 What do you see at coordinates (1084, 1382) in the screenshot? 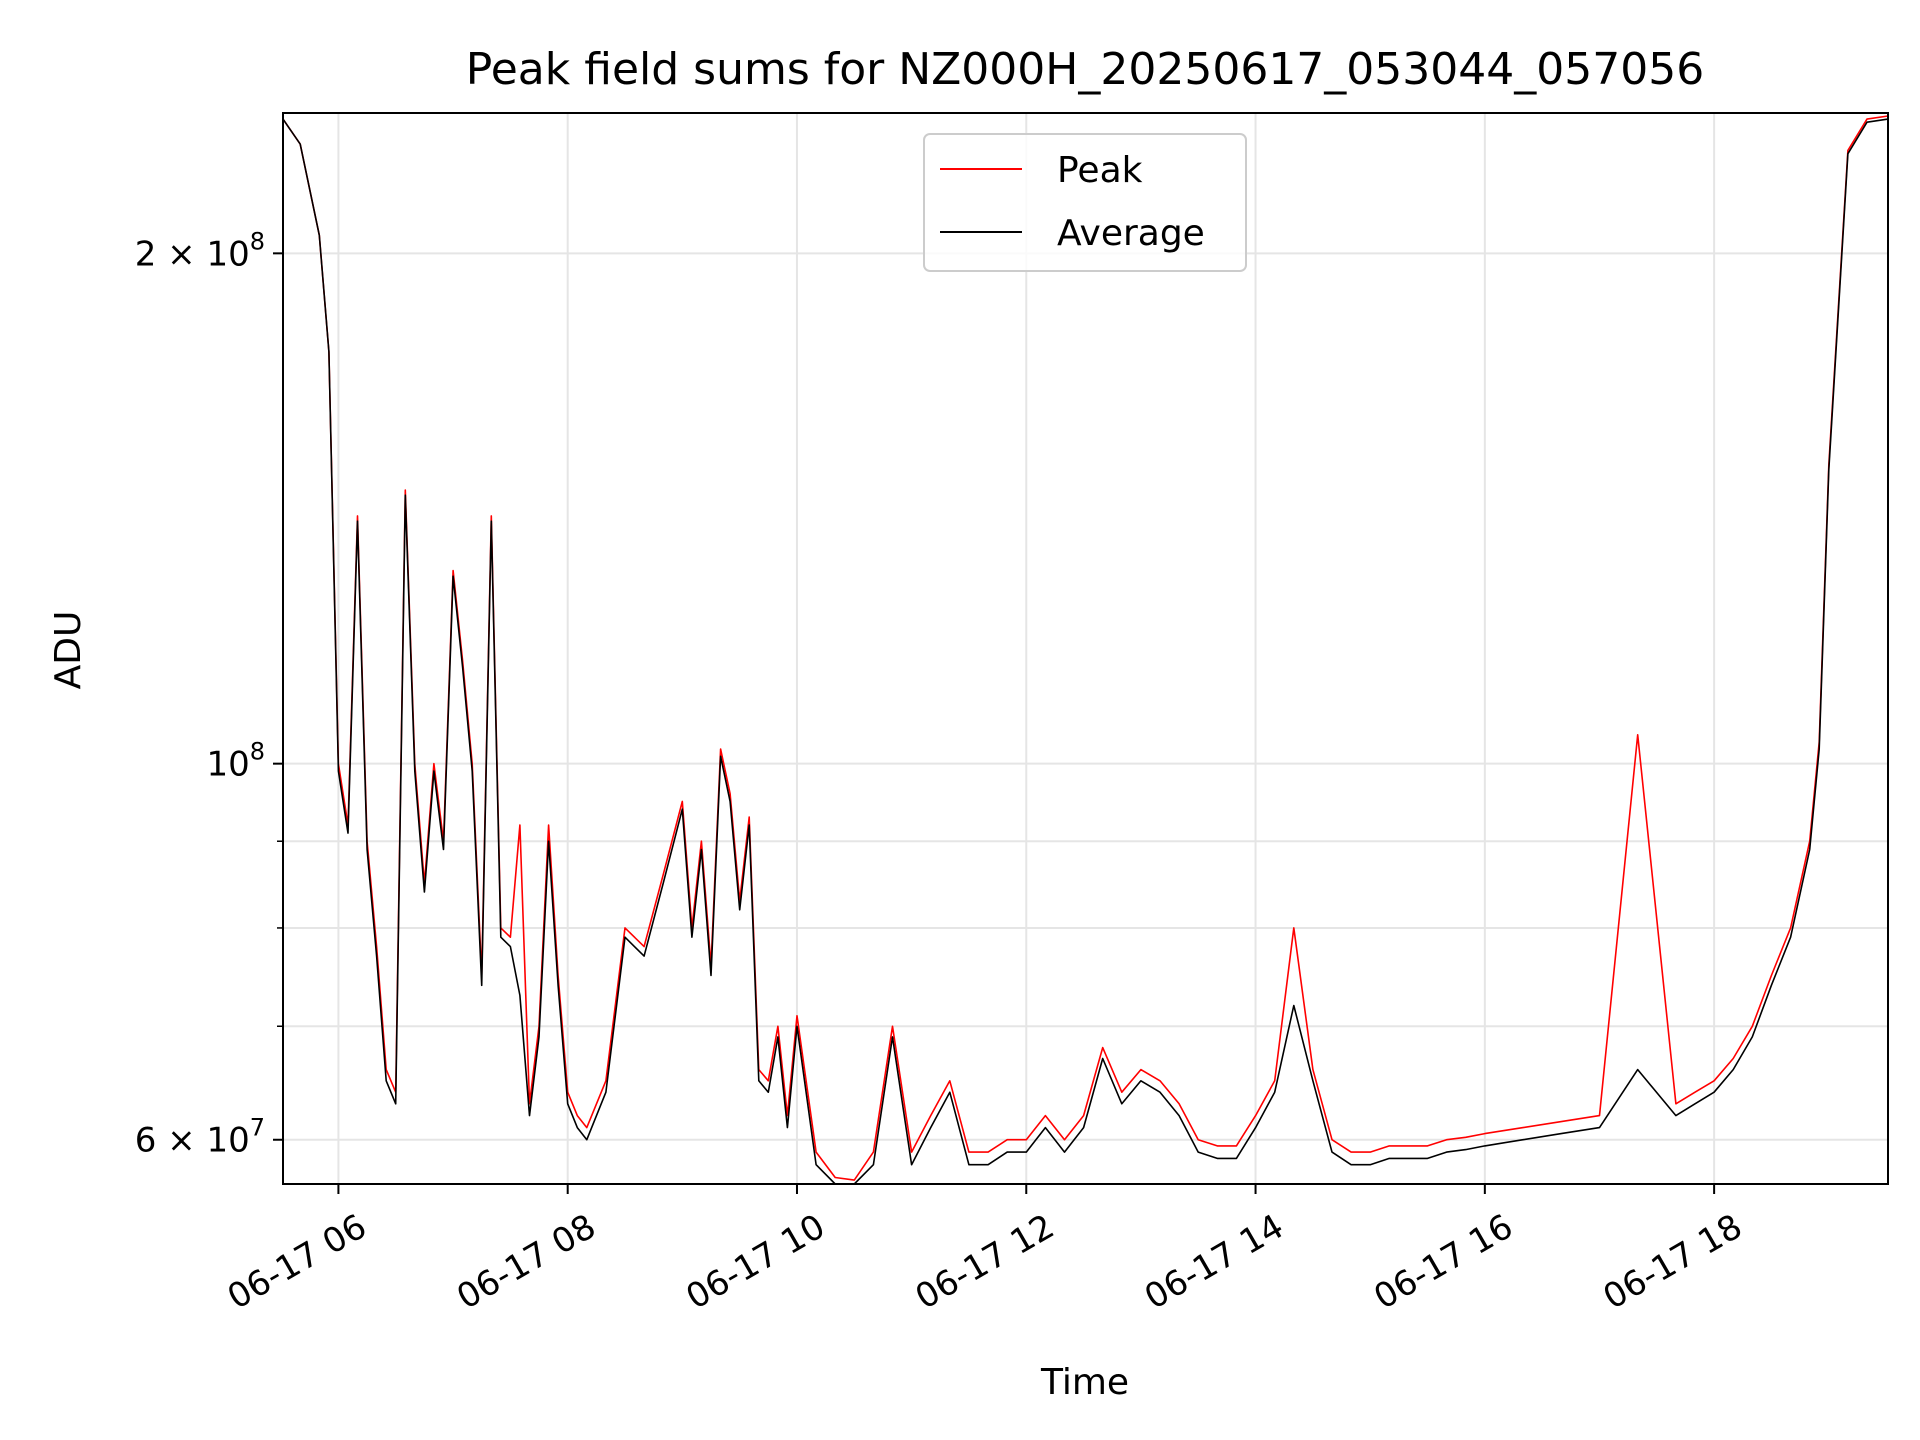
I see `x-axis-label: Time` at bounding box center [1084, 1382].